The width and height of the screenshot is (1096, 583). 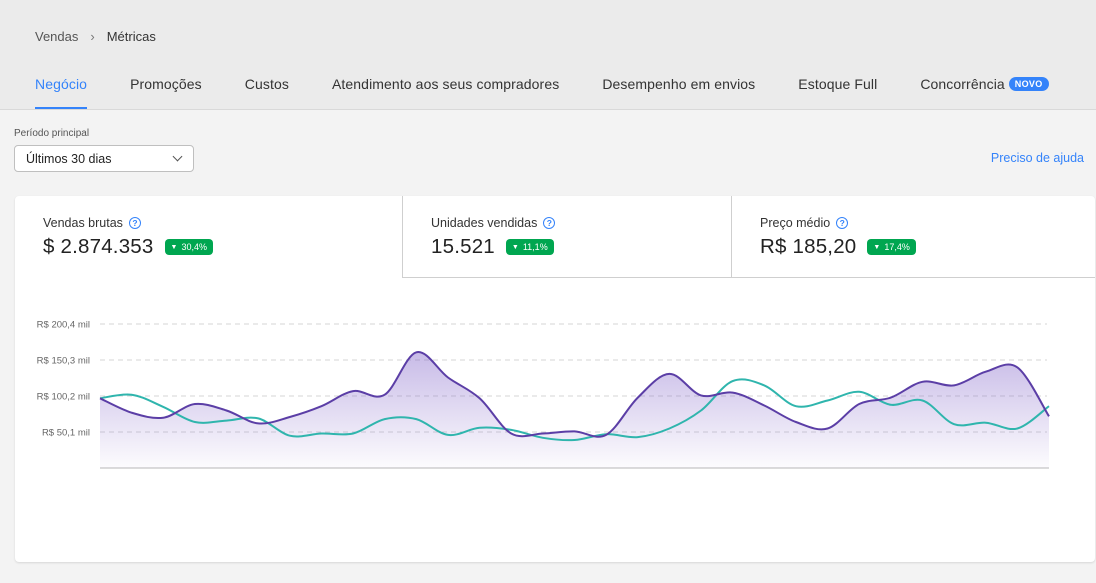 I want to click on series-main-line, so click(x=574, y=394).